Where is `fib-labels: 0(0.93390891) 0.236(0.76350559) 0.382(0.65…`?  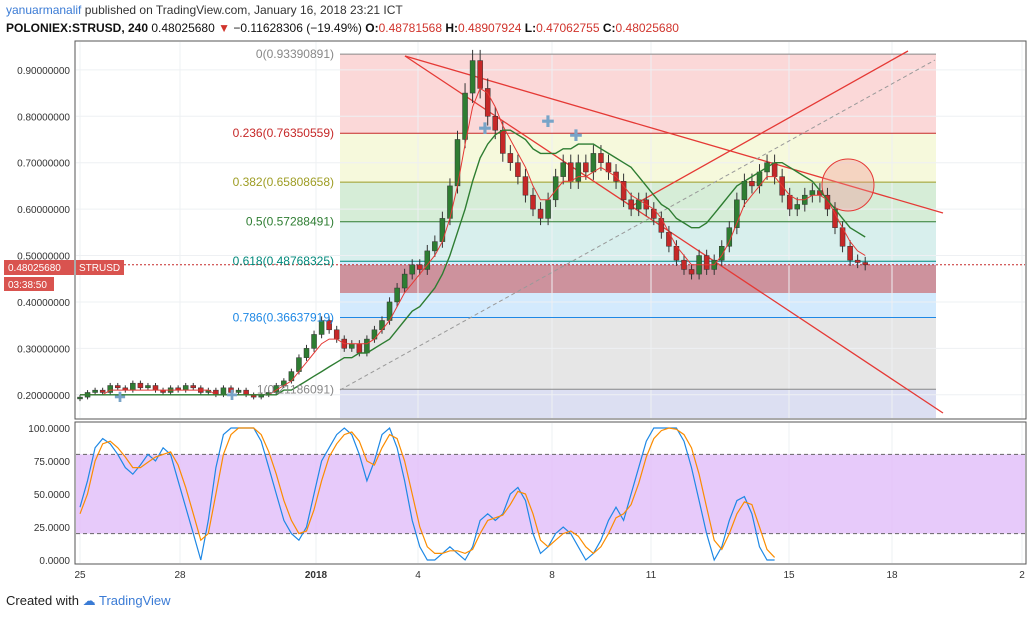
fib-labels: 0(0.93390891) 0.236(0.76350559) 0.382(0.65… is located at coordinates (283, 221).